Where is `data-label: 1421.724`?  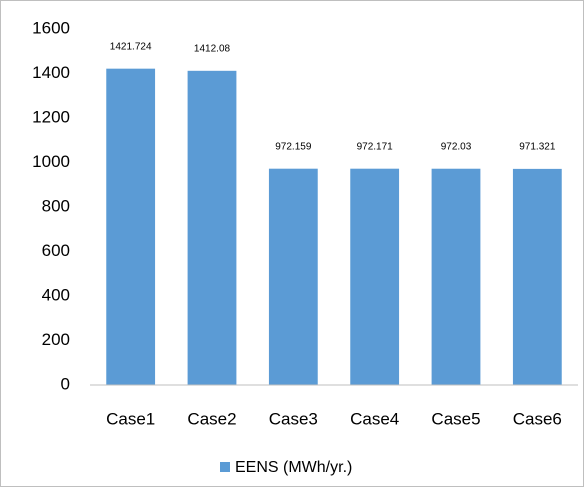
data-label: 1421.724 is located at coordinates (131, 46).